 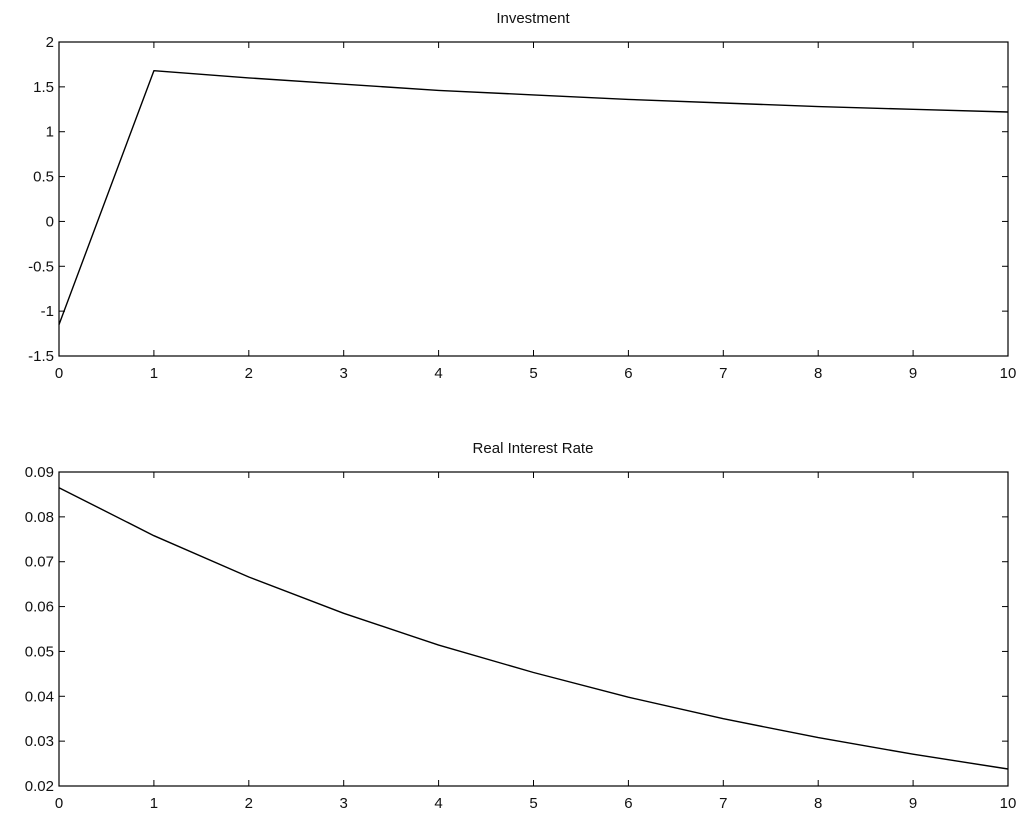 What do you see at coordinates (818, 373) in the screenshot?
I see `investment-xtick-label: 8` at bounding box center [818, 373].